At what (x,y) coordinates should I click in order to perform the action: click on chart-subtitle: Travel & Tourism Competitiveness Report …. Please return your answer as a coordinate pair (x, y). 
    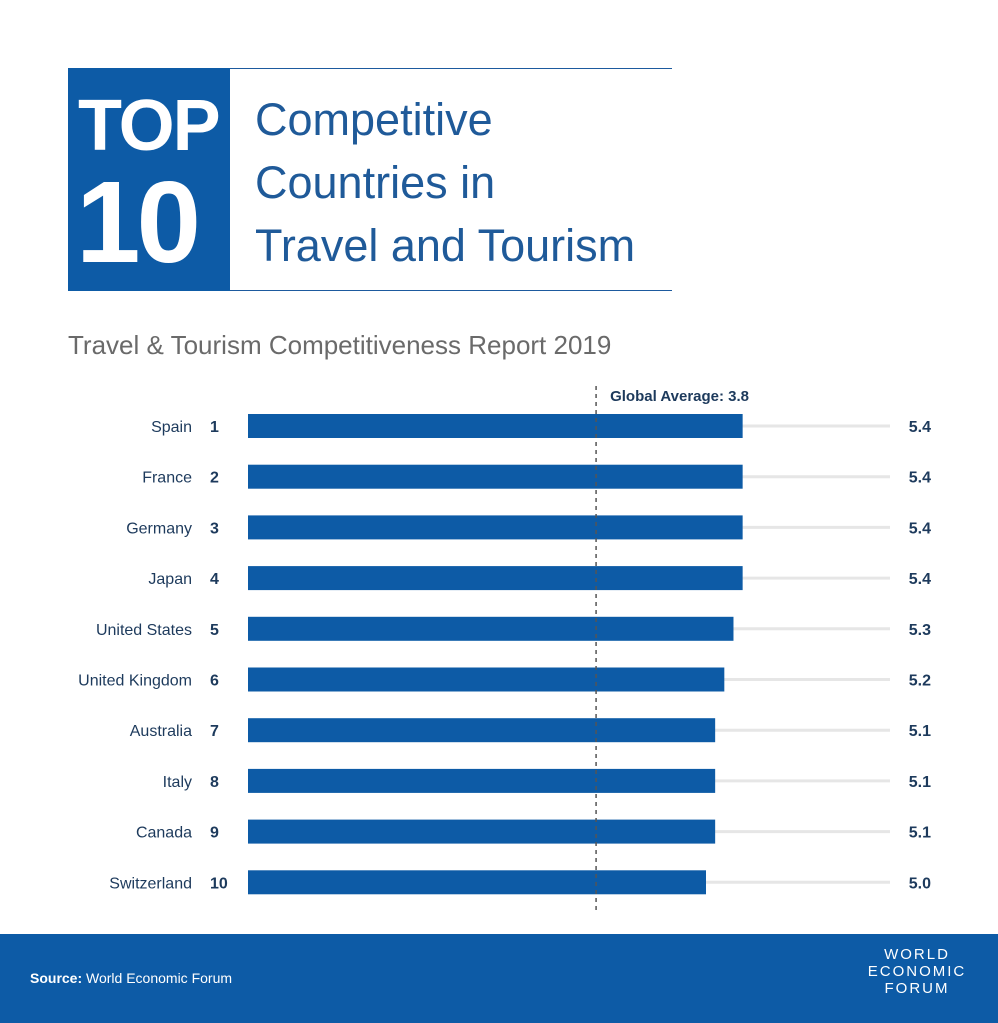
    Looking at the image, I should click on (340, 345).